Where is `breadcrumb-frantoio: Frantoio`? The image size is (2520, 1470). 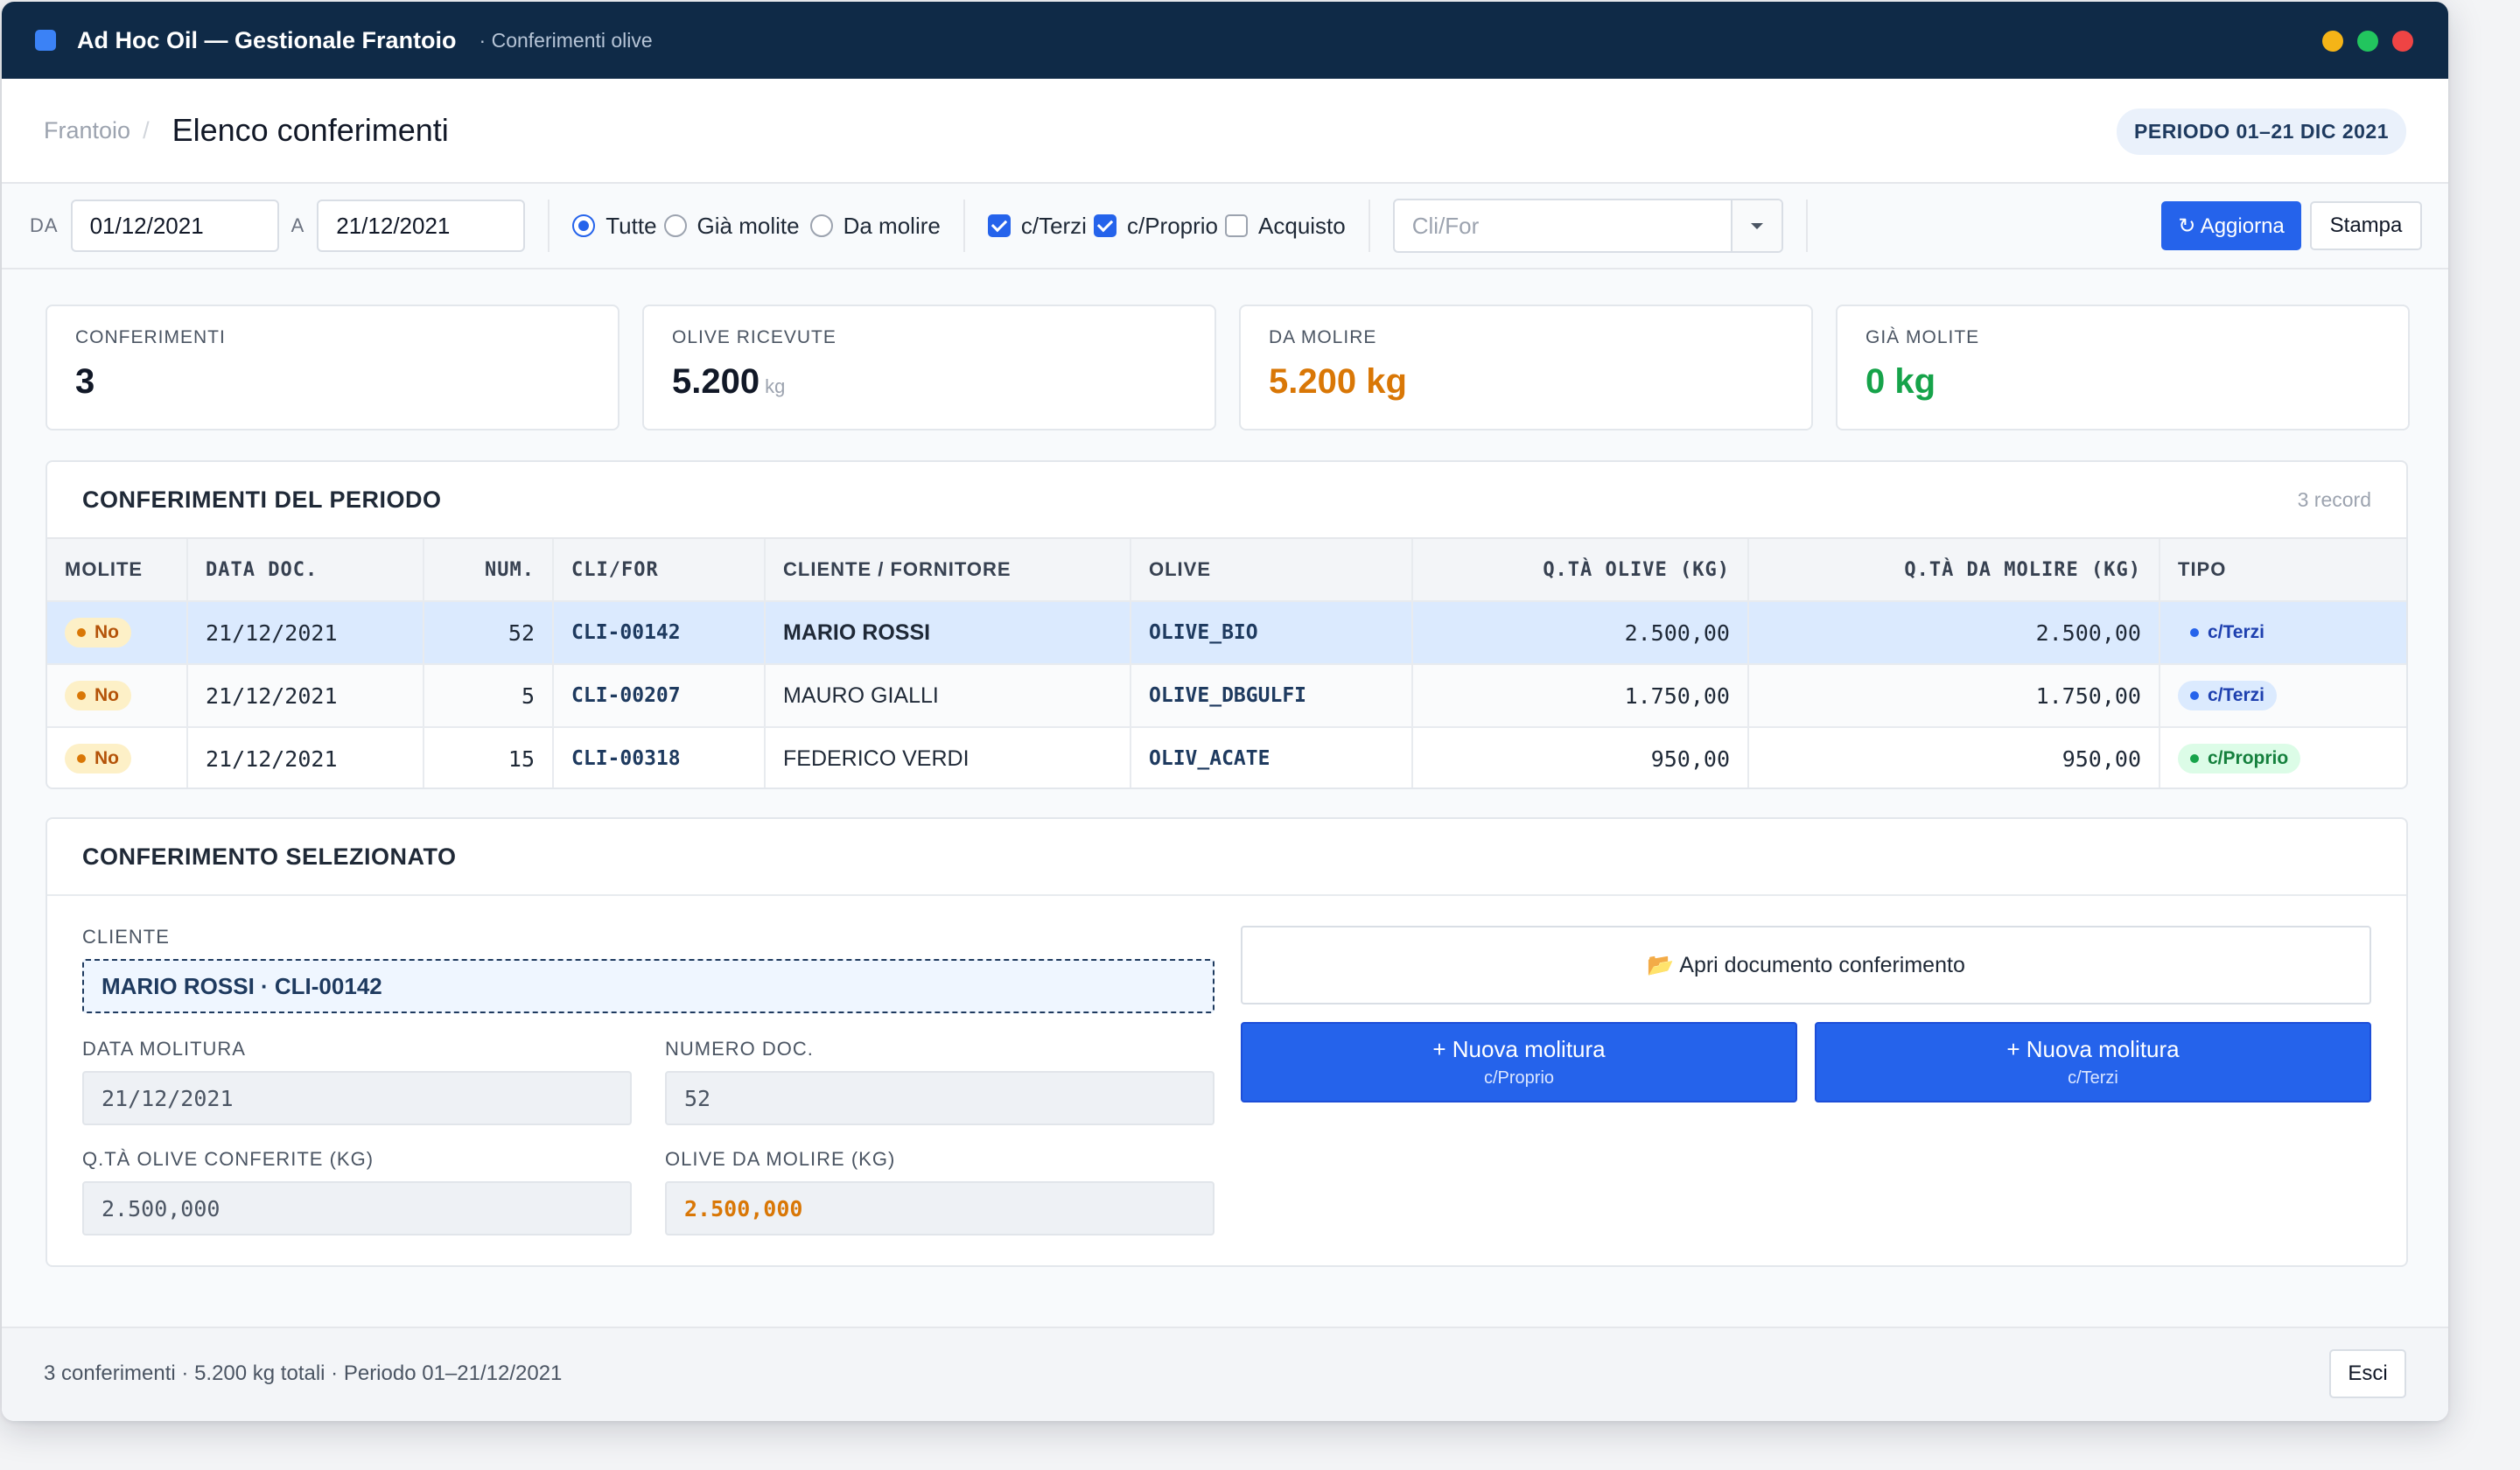
breadcrumb-frantoio: Frantoio is located at coordinates (87, 130).